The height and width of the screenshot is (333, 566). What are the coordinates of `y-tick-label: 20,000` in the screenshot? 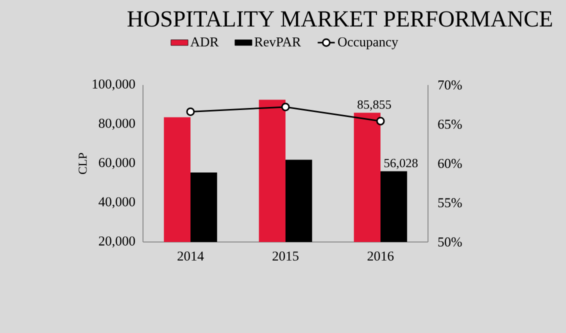 It's located at (116, 242).